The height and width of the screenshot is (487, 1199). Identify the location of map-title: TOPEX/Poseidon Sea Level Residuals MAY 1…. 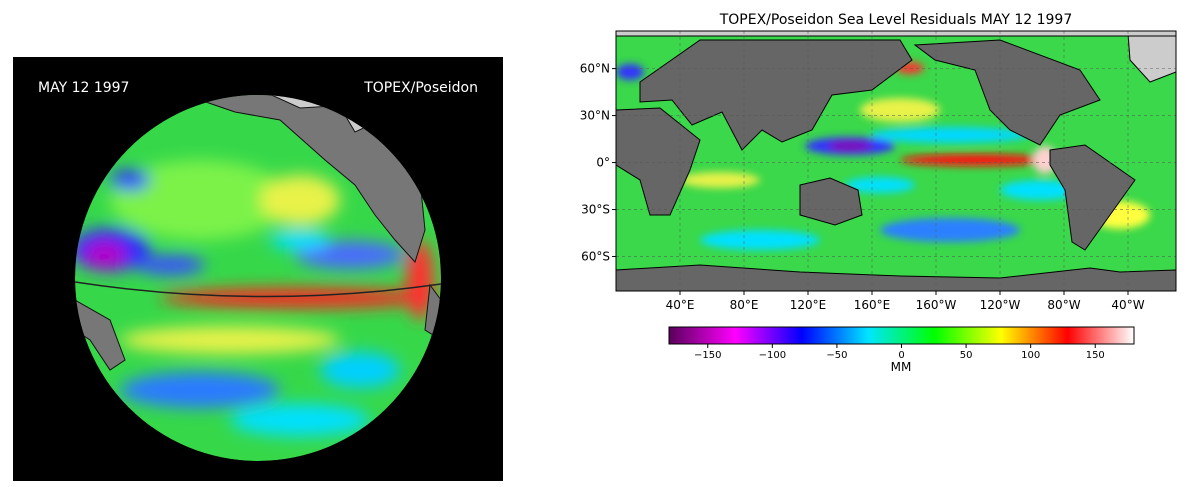
(896, 20).